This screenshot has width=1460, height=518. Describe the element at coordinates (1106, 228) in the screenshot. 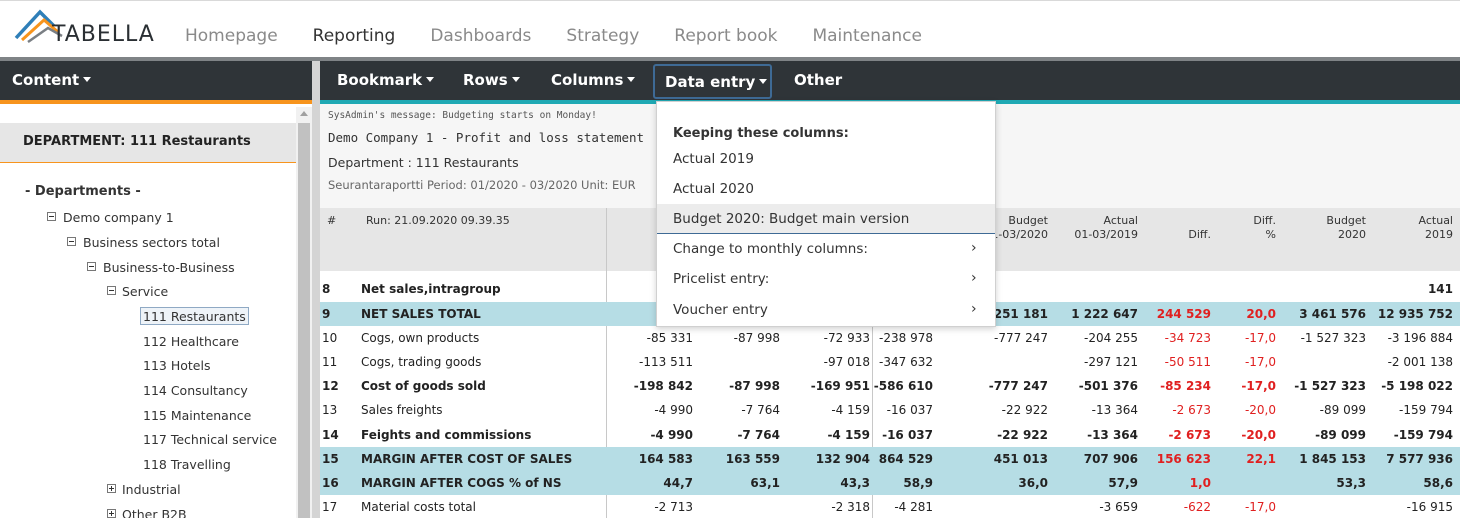

I see `header-actual-period: Actual 01-03/2019` at that location.